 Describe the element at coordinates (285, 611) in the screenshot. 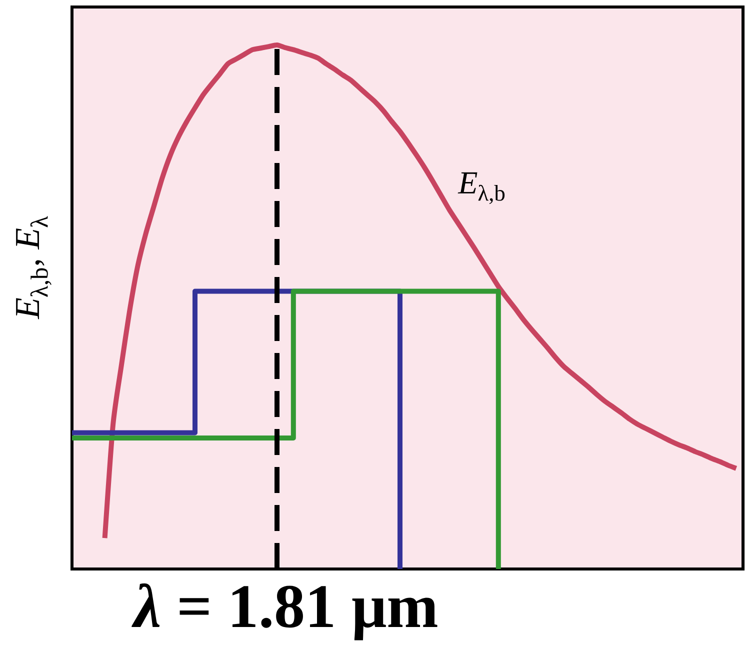

I see `text: λ = 1.81 μm` at that location.